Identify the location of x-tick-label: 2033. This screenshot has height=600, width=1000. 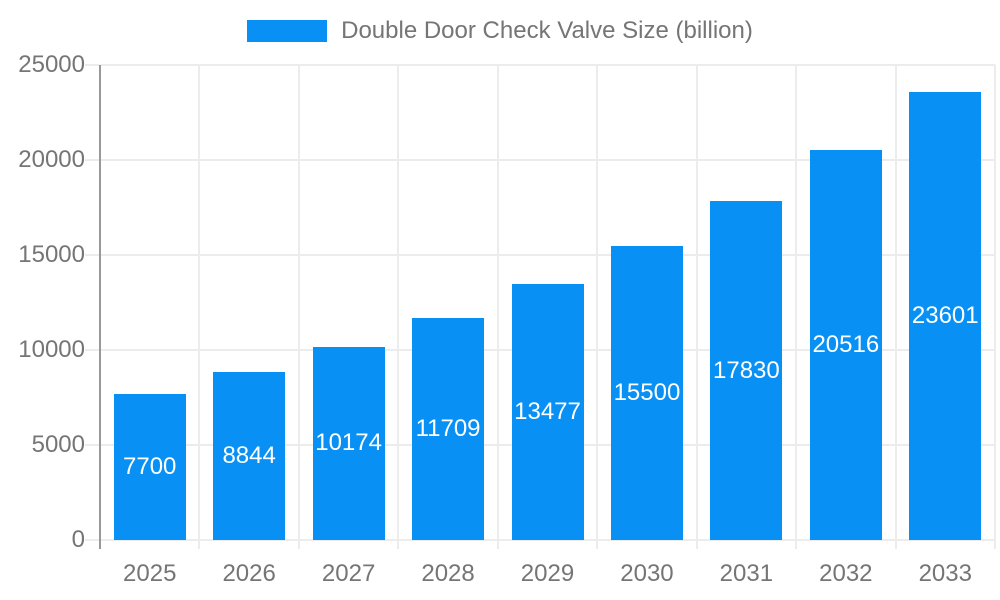
(945, 573).